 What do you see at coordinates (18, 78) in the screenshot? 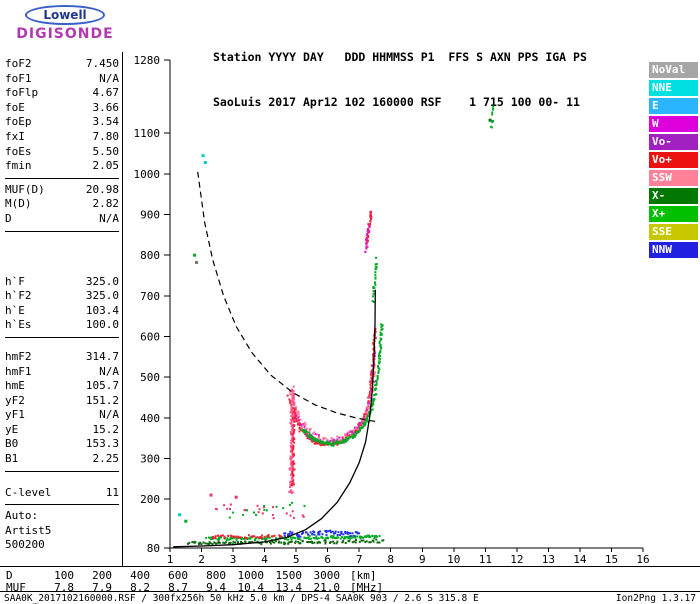
I see `param-label: foF1` at bounding box center [18, 78].